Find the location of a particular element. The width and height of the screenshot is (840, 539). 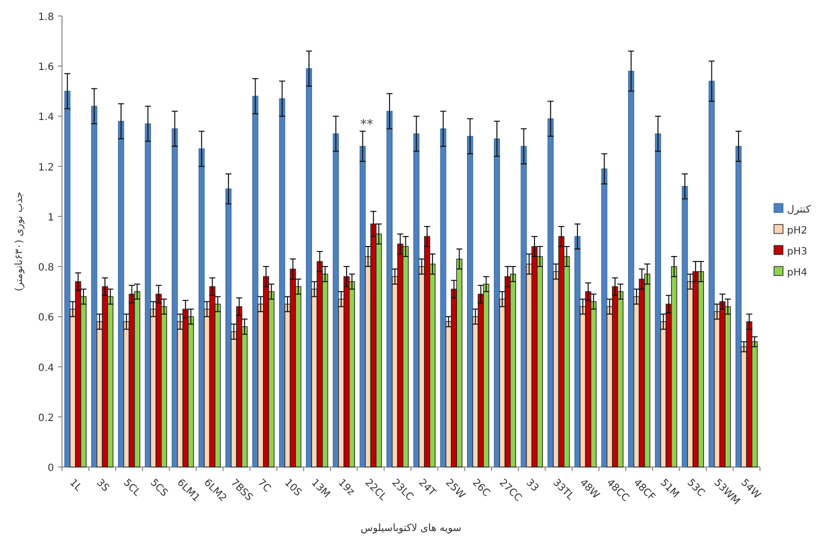

x-tick-label: 24T is located at coordinates (427, 488).